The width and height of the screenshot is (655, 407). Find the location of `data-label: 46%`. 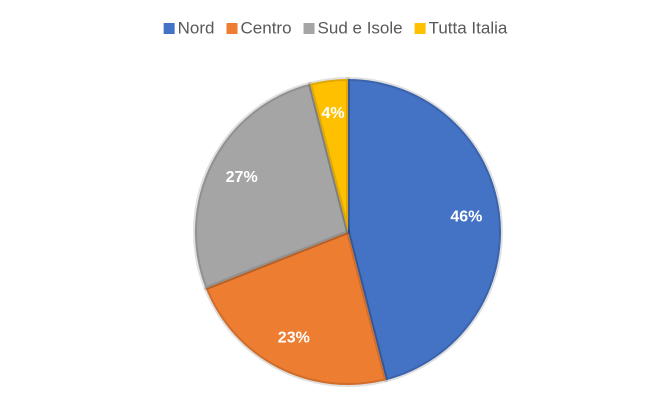

data-label: 46% is located at coordinates (466, 216).